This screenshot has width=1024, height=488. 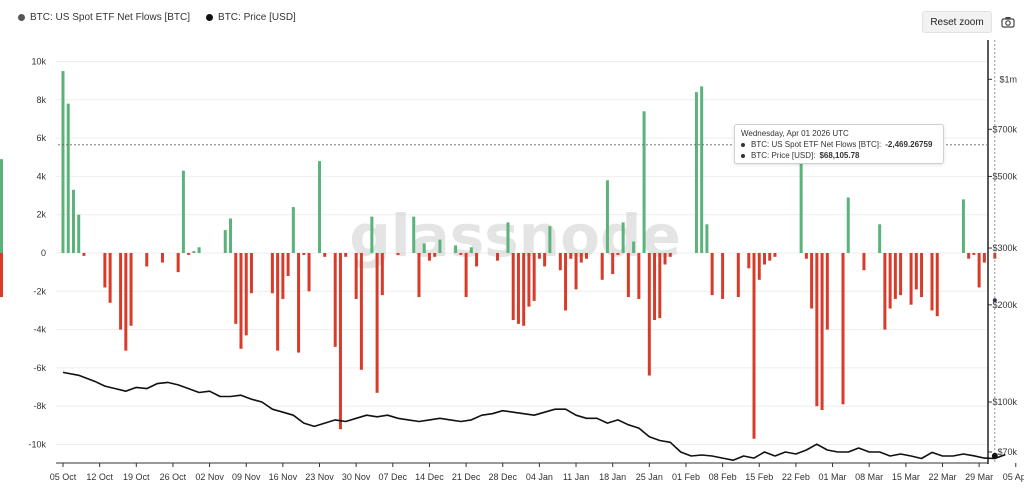 I want to click on left-tick-label: 0, so click(x=43, y=253).